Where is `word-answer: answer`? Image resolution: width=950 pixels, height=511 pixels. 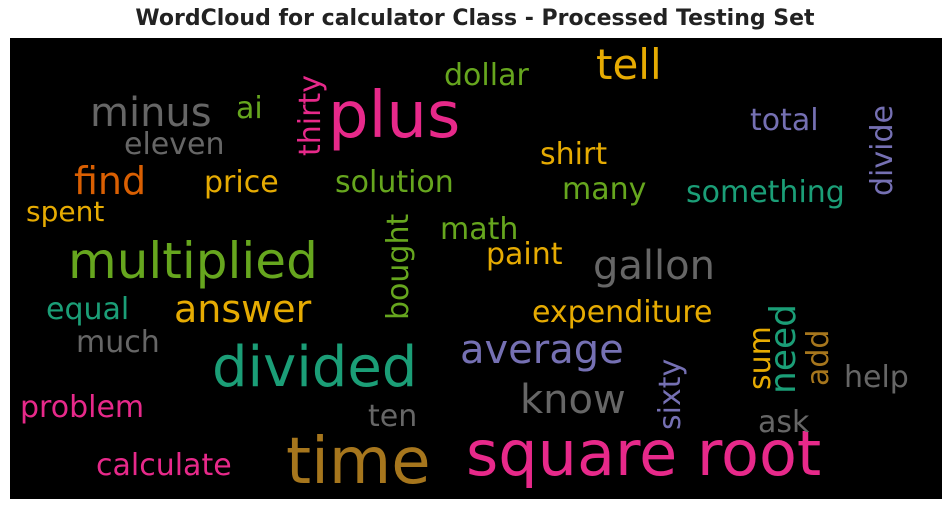
word-answer: answer is located at coordinates (243, 309).